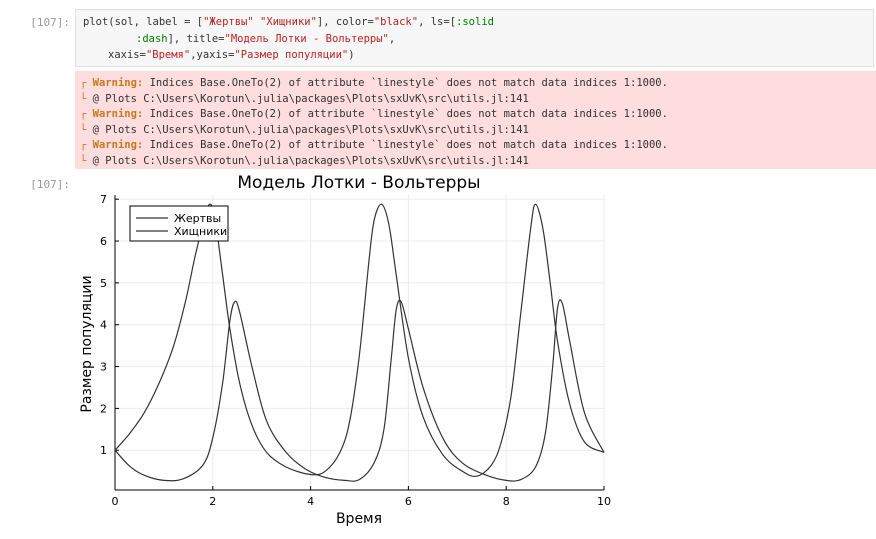 This screenshot has height=539, width=876. I want to click on y-tick-label: 2, so click(103, 408).